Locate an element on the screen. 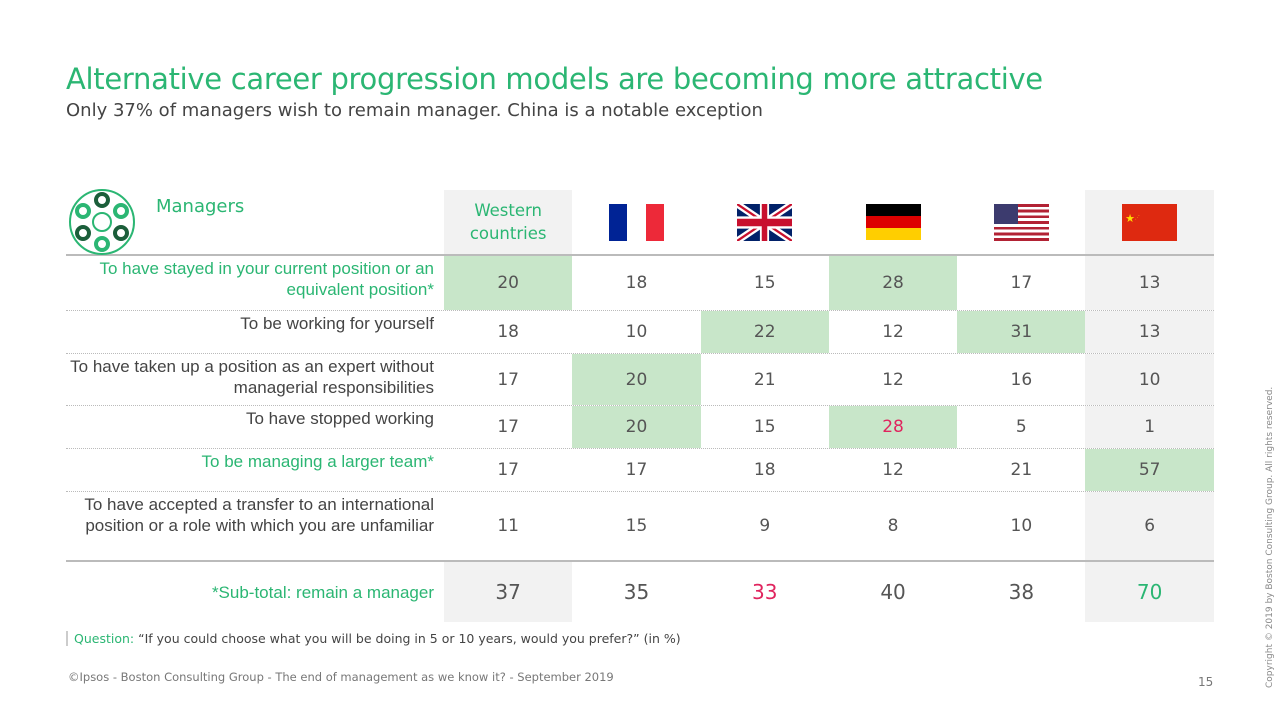  table-cell: 22 is located at coordinates (764, 332).